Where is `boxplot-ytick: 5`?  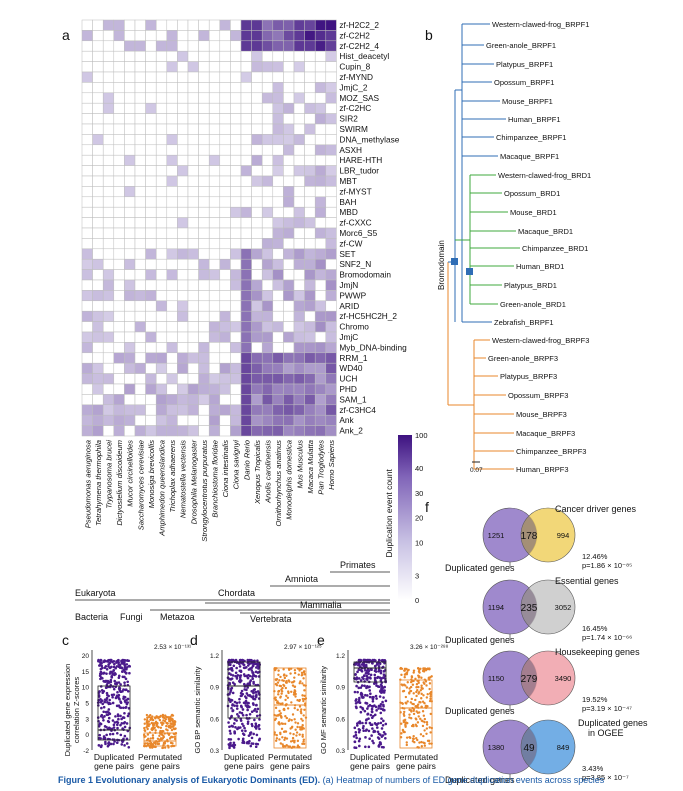 boxplot-ytick: 5 is located at coordinates (87, 704).